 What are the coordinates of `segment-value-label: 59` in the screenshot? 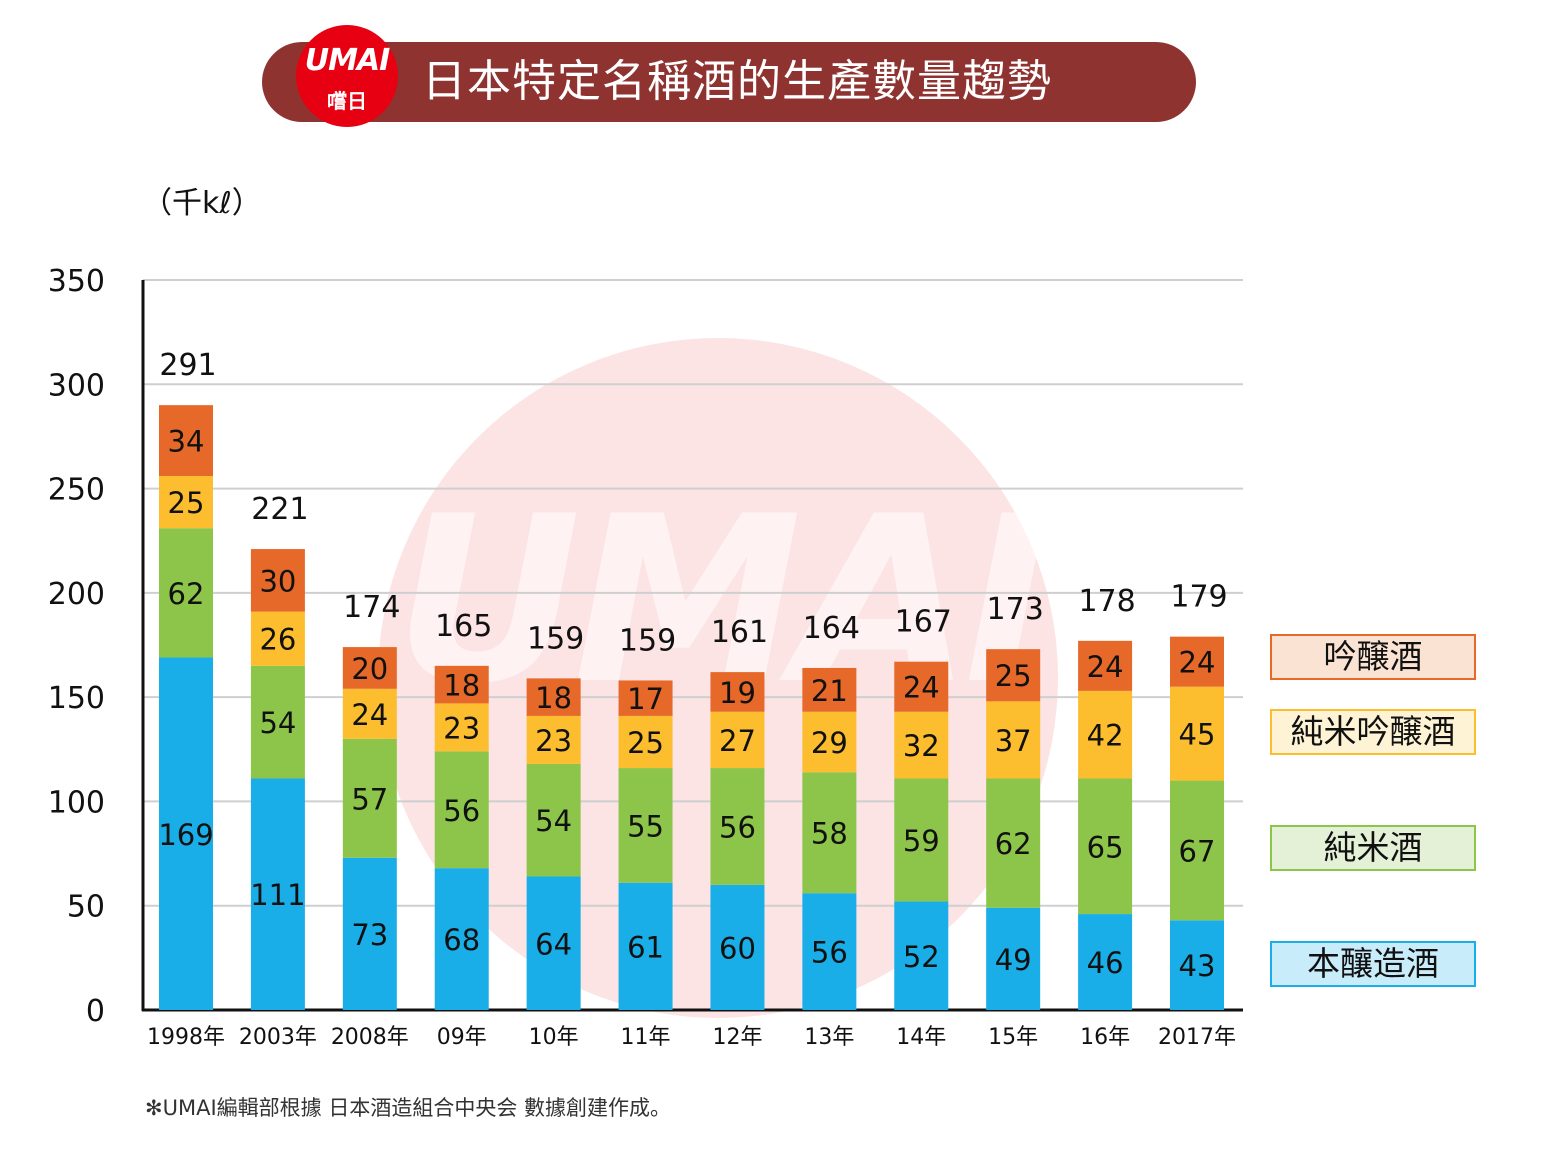 It's located at (921, 841).